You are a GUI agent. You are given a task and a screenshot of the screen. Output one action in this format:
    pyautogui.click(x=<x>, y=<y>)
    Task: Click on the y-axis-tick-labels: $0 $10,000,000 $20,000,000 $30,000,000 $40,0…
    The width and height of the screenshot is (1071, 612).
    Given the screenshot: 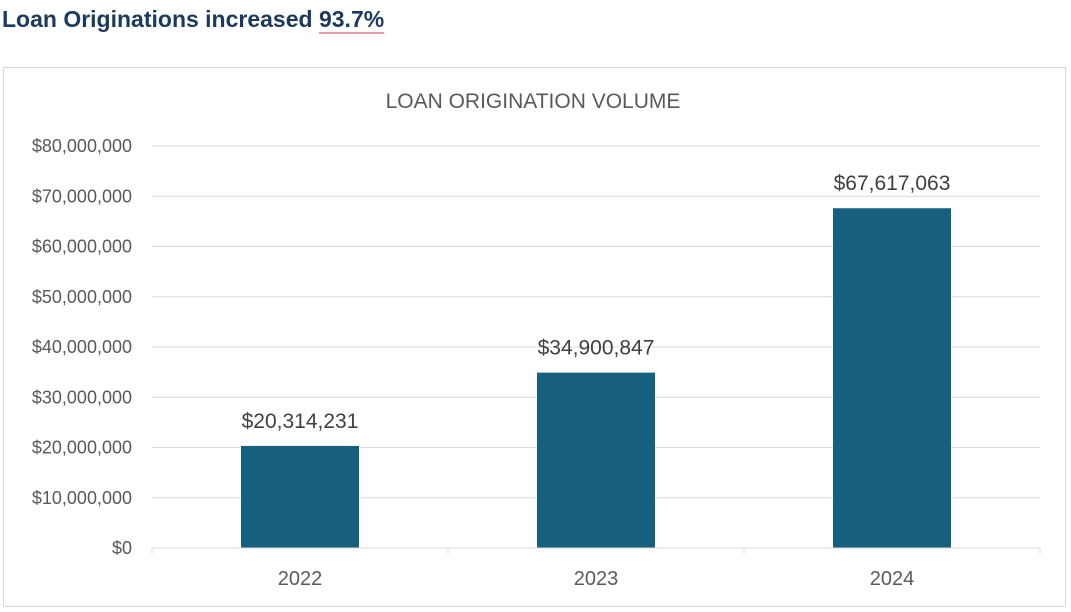 What is the action you would take?
    pyautogui.click(x=82, y=347)
    